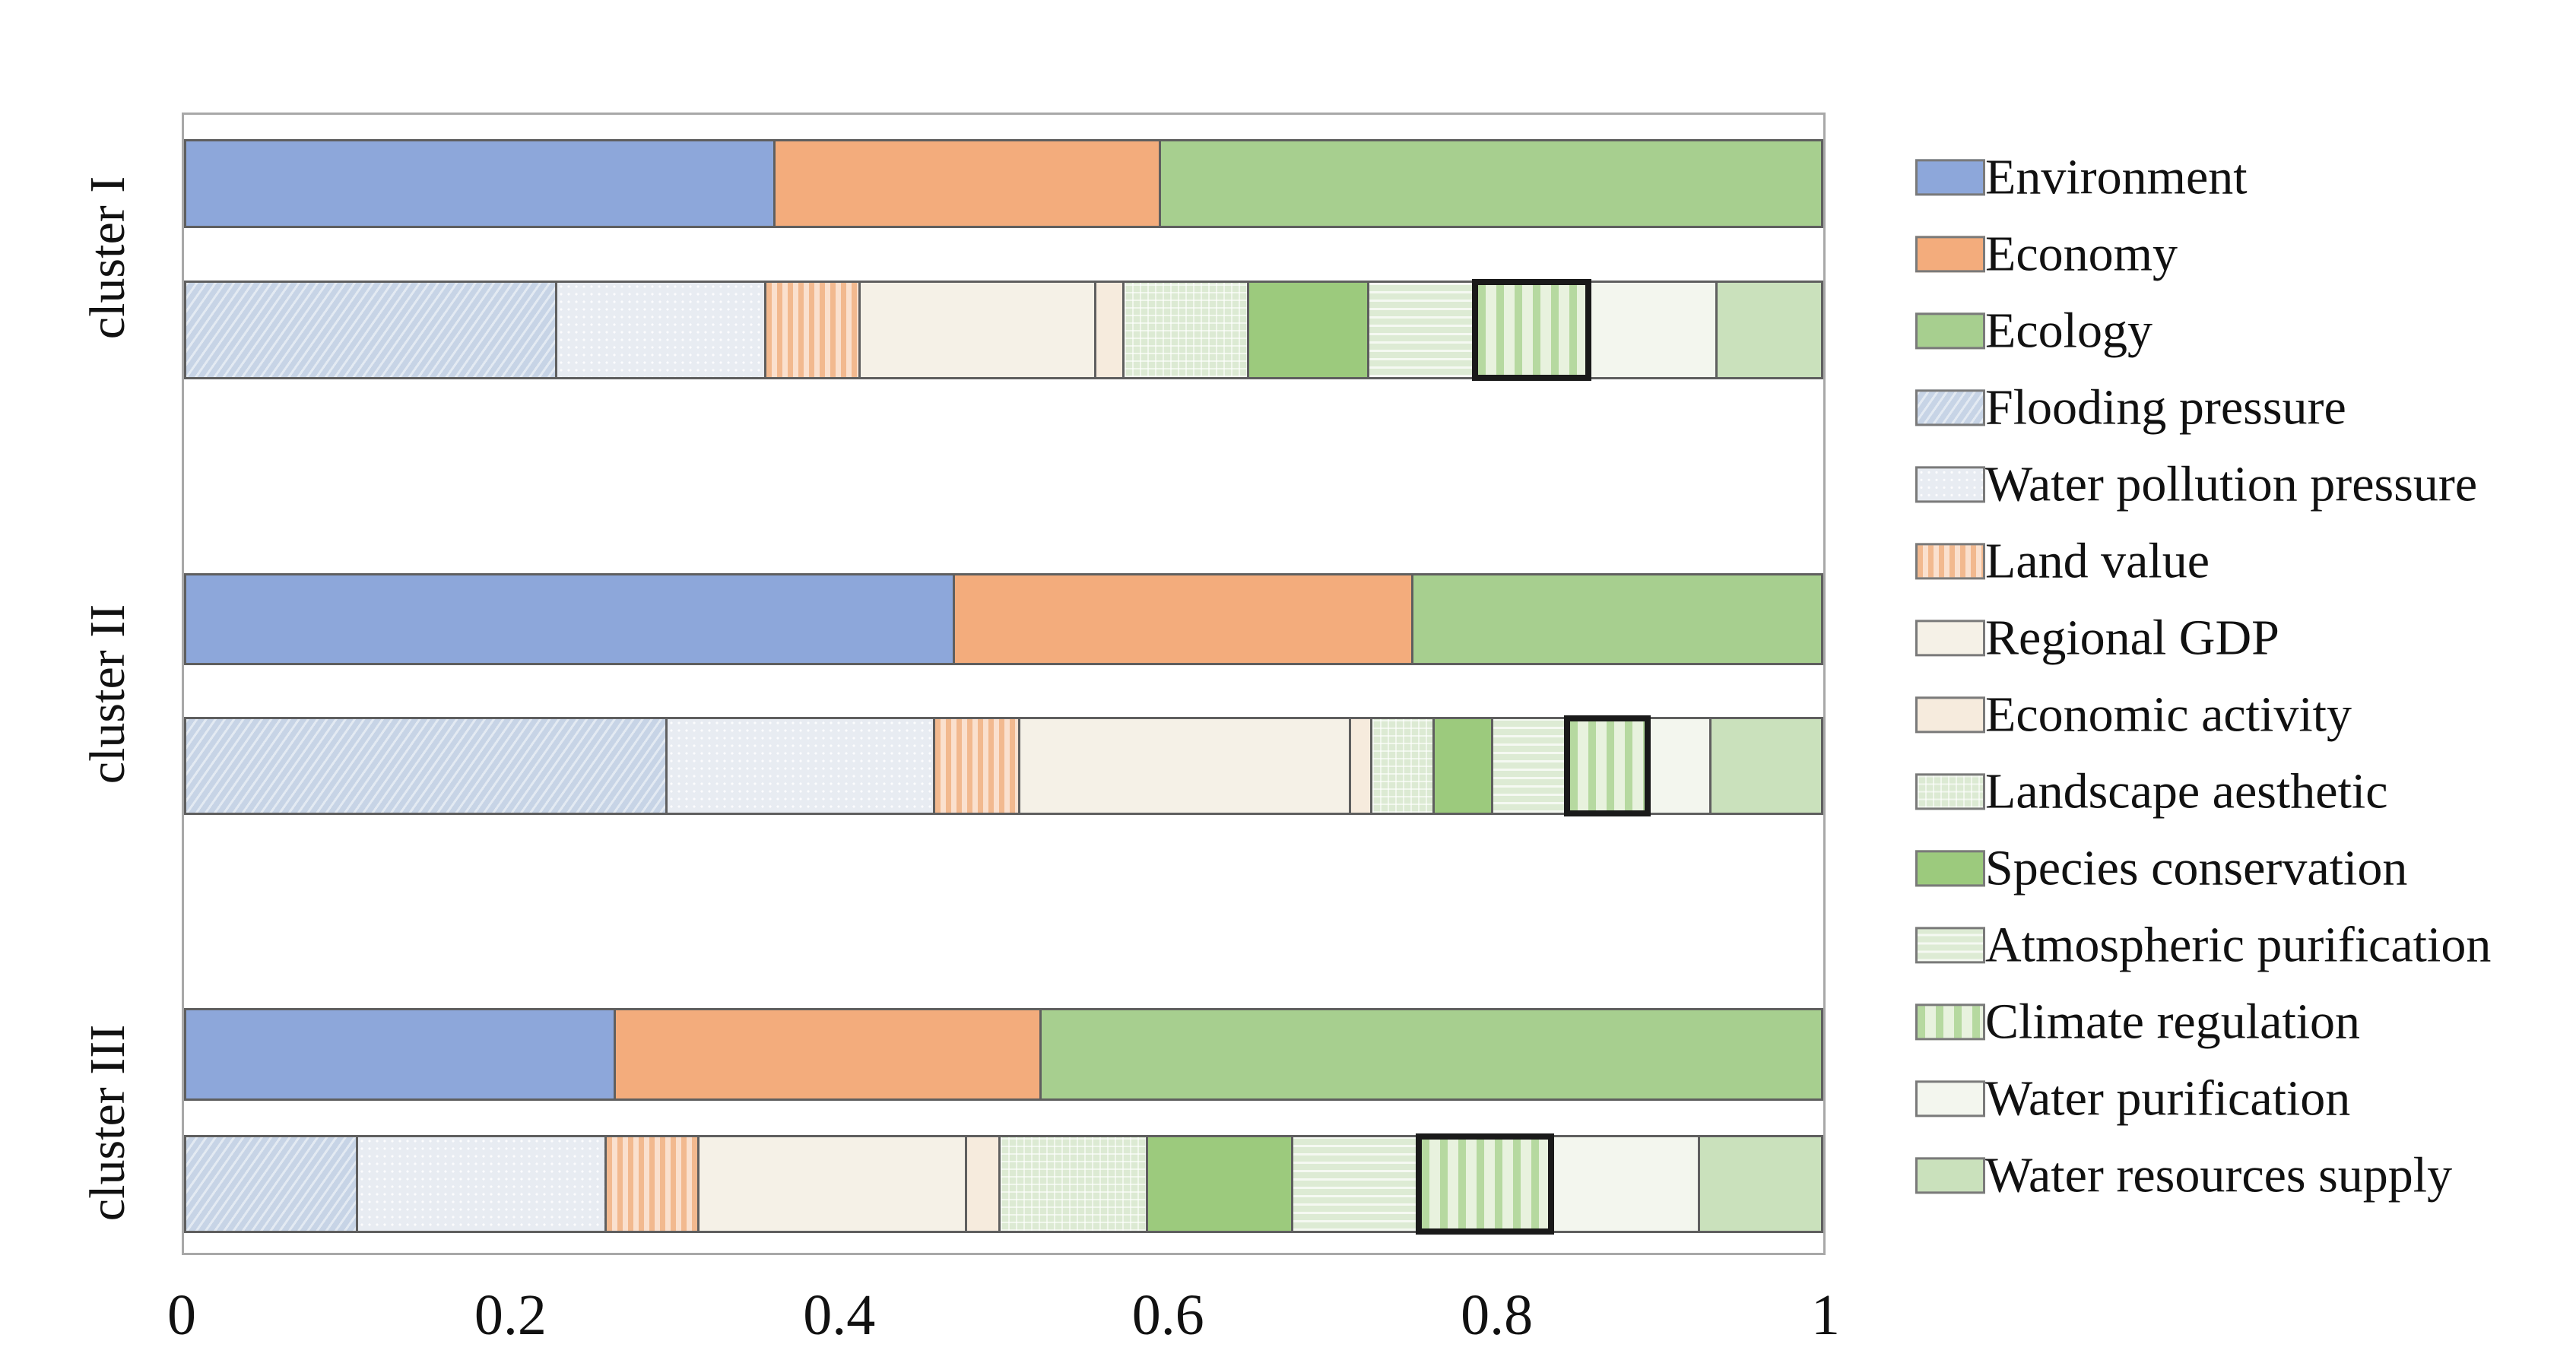 Image resolution: width=2576 pixels, height=1360 pixels. I want to click on legend-item-water-purification: Water purification, so click(2133, 1098).